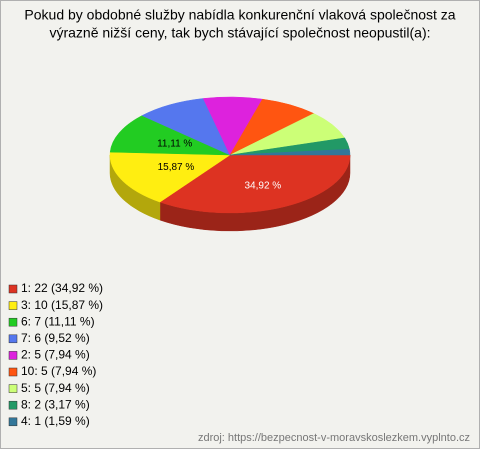 The image size is (480, 449). Describe the element at coordinates (62, 305) in the screenshot. I see `legend-label: 3: 10 (15,87 %)` at that location.